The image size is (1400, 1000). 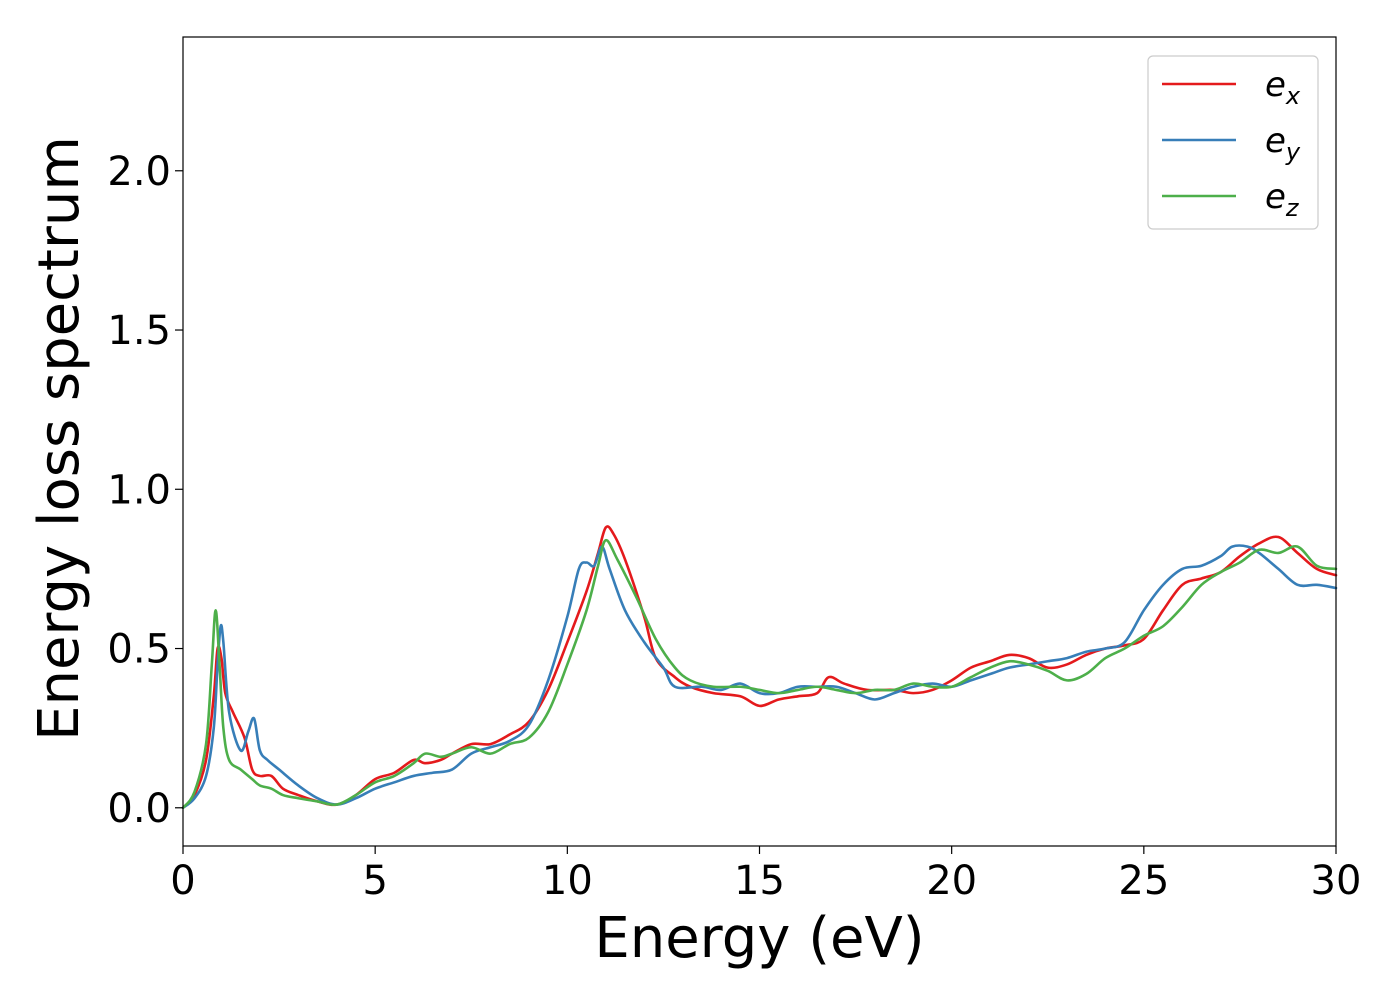 What do you see at coordinates (759, 938) in the screenshot?
I see `x-axis-title: Energy (eV)` at bounding box center [759, 938].